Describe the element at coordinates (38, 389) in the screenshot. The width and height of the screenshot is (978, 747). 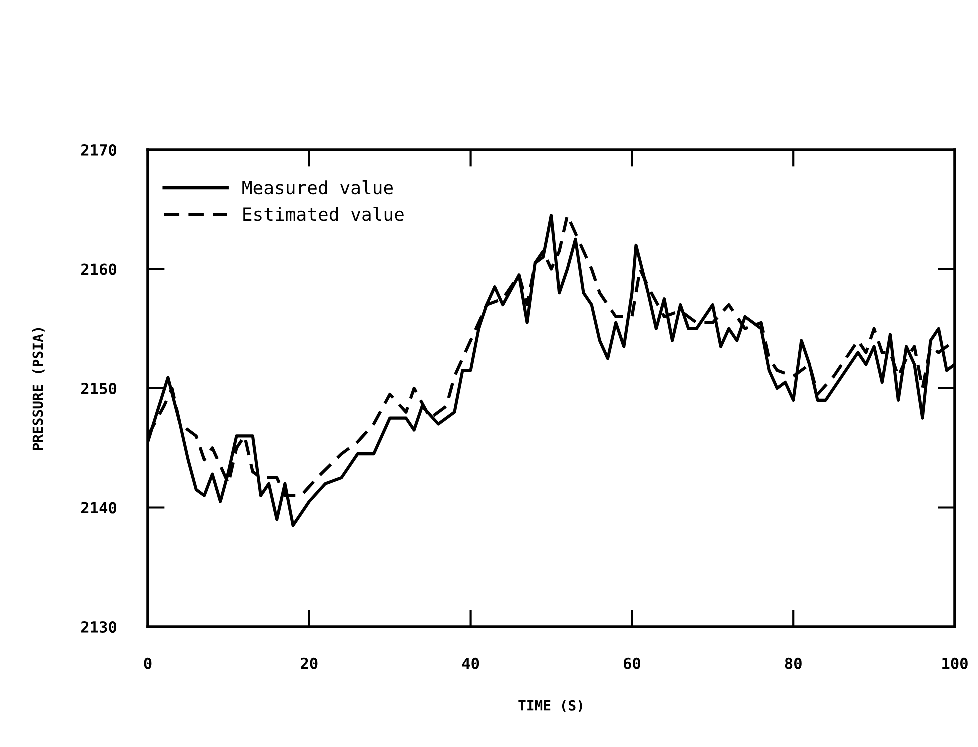
I see `y-axis-title: PRESSURE (PSIA)` at that location.